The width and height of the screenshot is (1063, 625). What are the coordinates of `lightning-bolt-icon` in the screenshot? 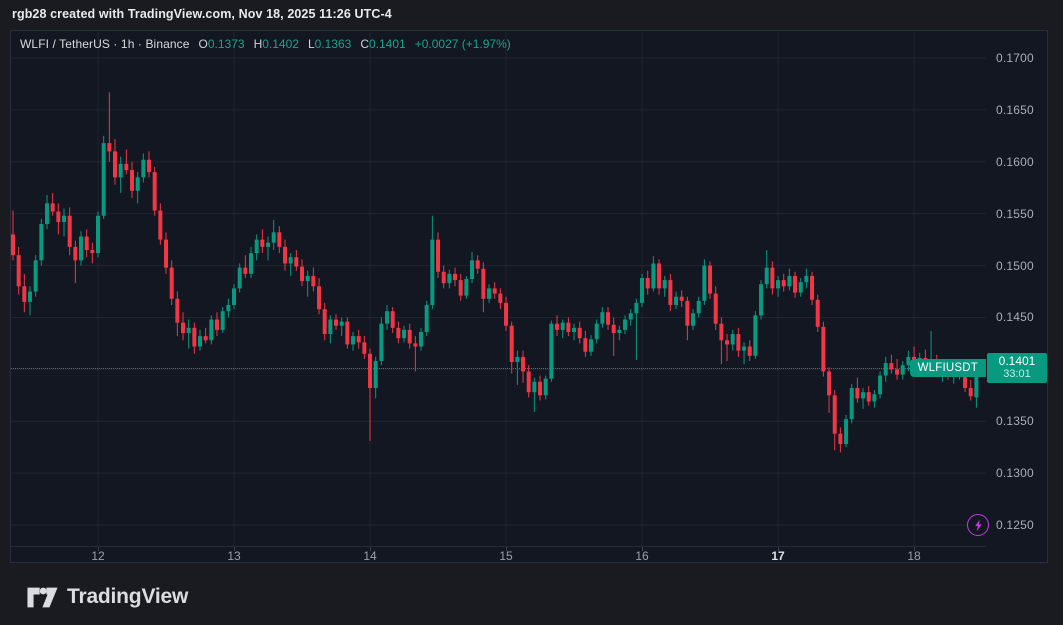 It's located at (978, 525).